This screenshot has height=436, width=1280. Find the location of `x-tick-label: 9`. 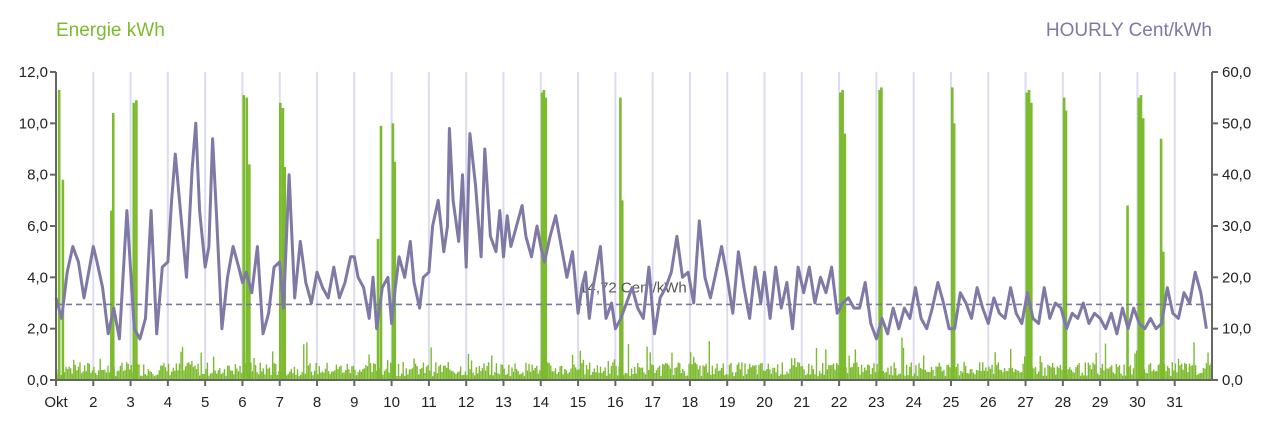

x-tick-label: 9 is located at coordinates (354, 402).